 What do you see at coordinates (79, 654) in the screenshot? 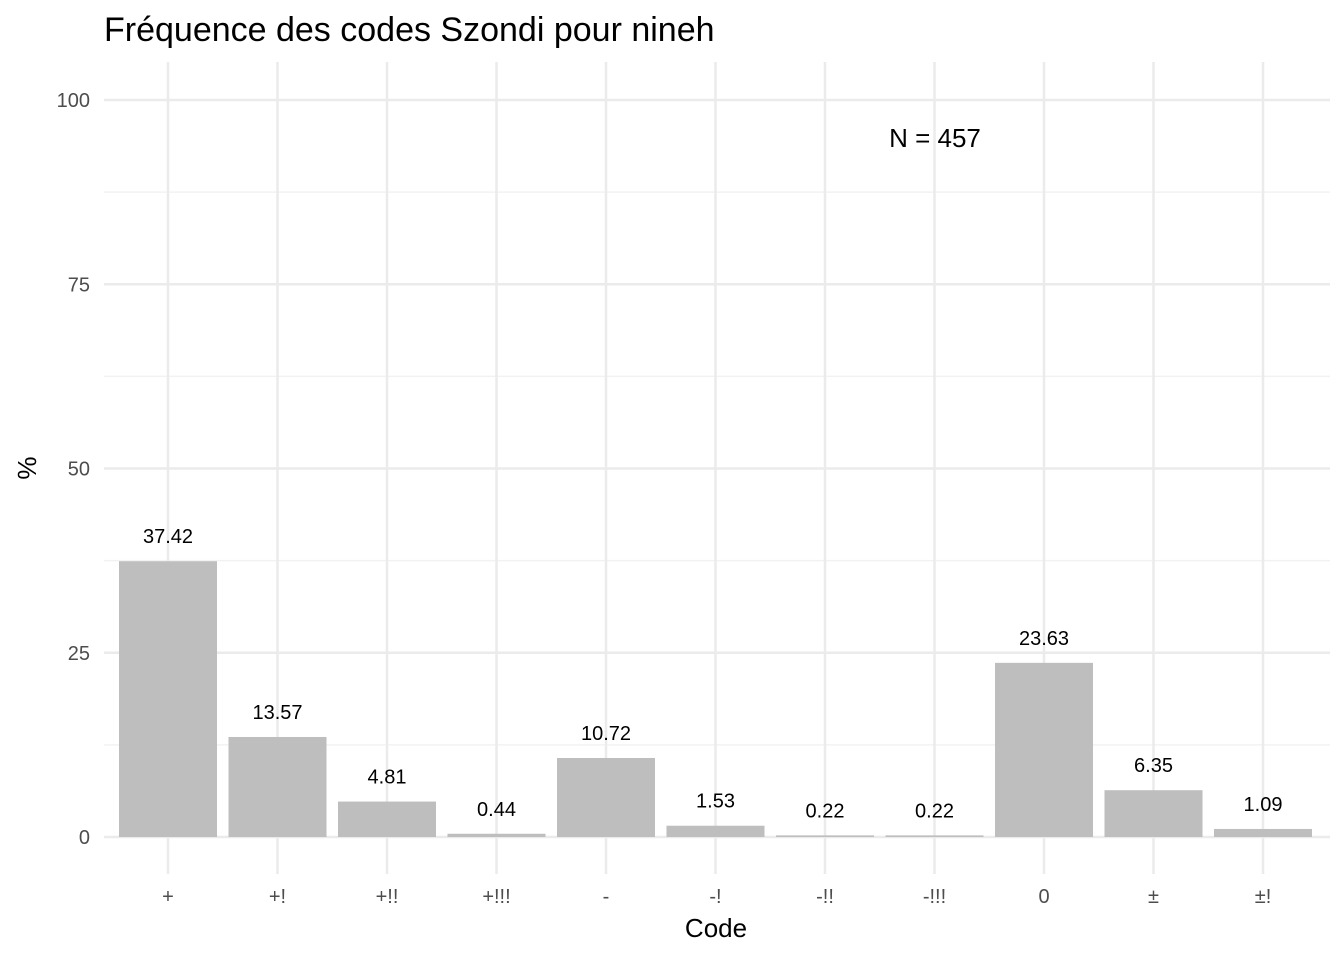
I see `y-tick-label: 25` at bounding box center [79, 654].